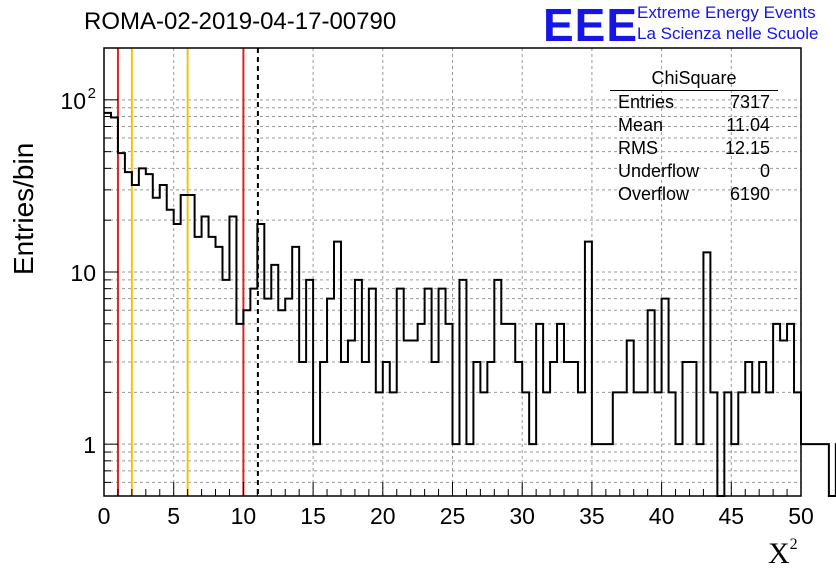 This screenshot has width=836, height=572. Describe the element at coordinates (749, 194) in the screenshot. I see `stats-value: 6190` at that location.